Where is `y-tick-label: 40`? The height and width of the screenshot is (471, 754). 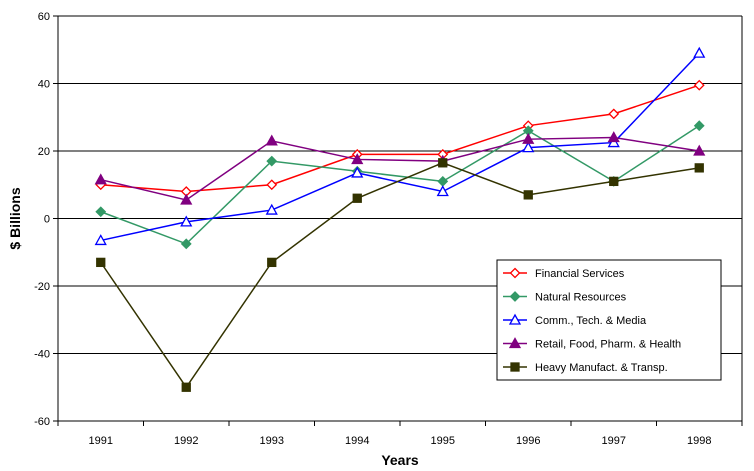 y-tick-label: 40 is located at coordinates (44, 85).